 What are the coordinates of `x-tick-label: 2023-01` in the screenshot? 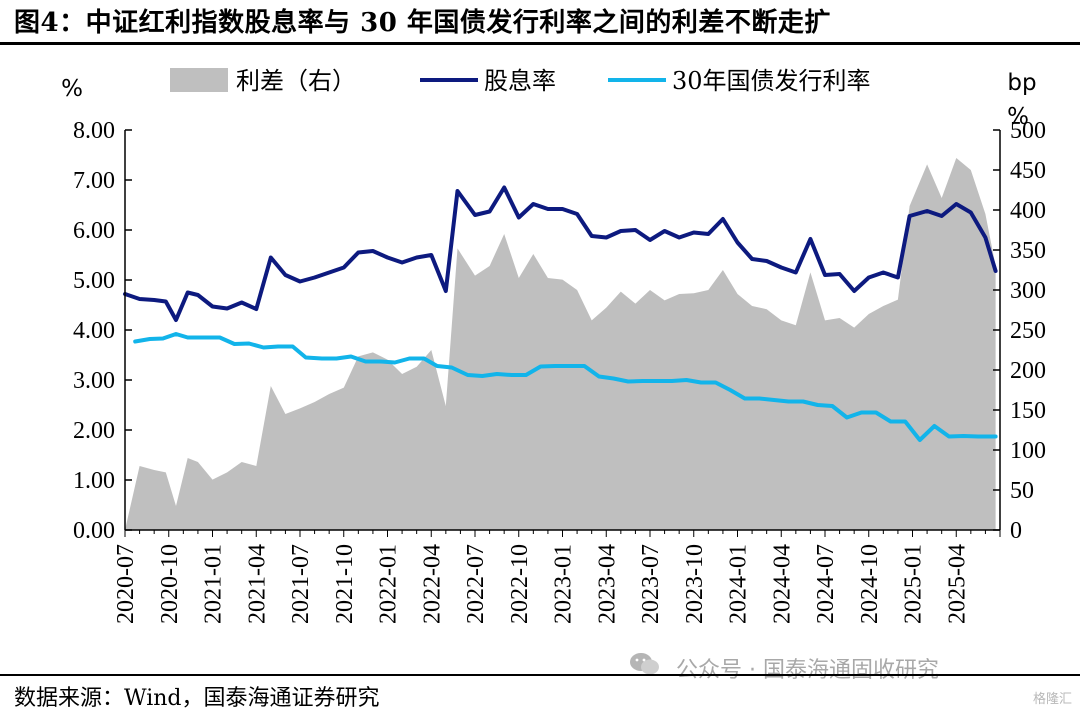 It's located at (564, 584).